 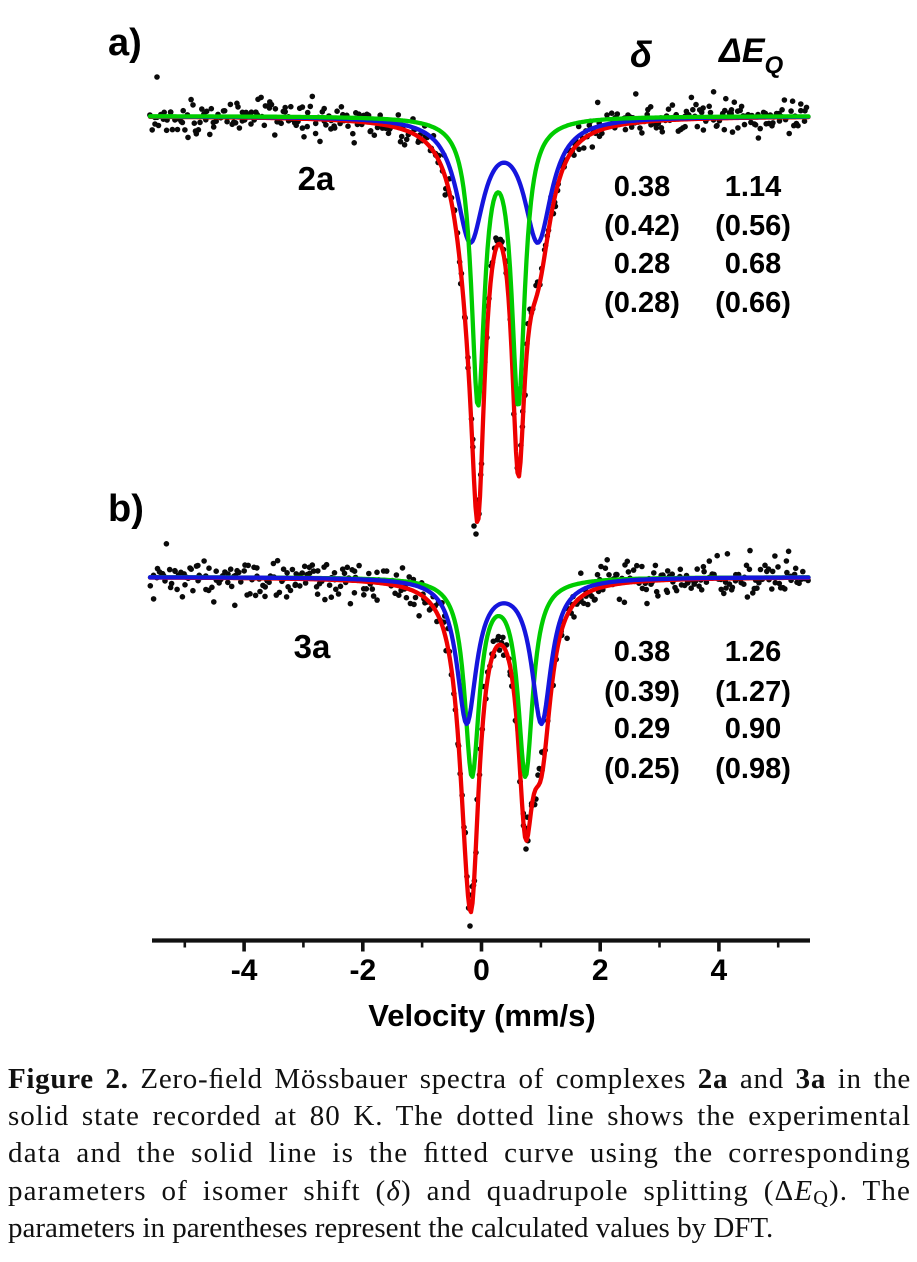 I want to click on svg-text: 2, so click(x=600, y=970).